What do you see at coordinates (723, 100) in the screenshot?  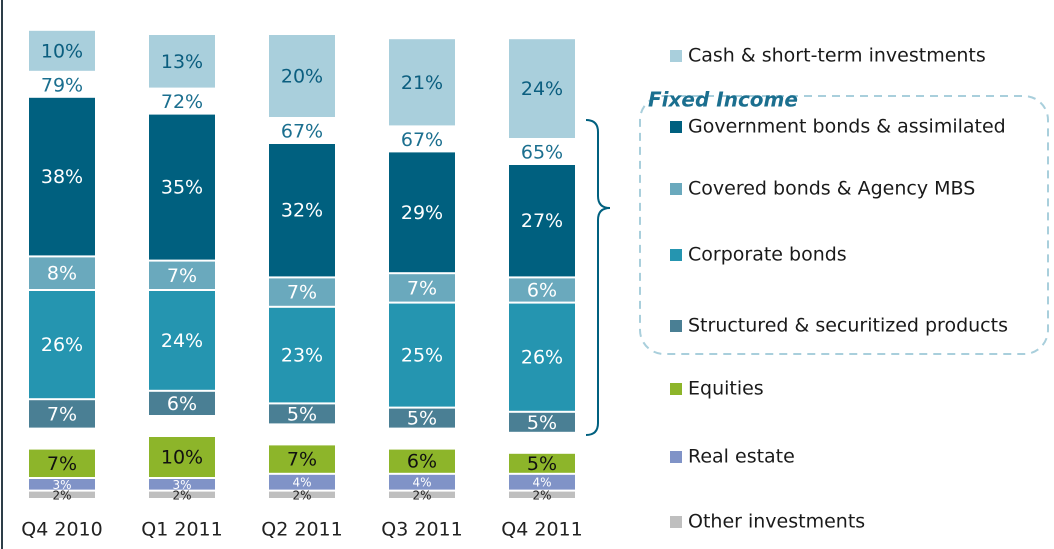 I see `group-title: Fixed Income` at bounding box center [723, 100].